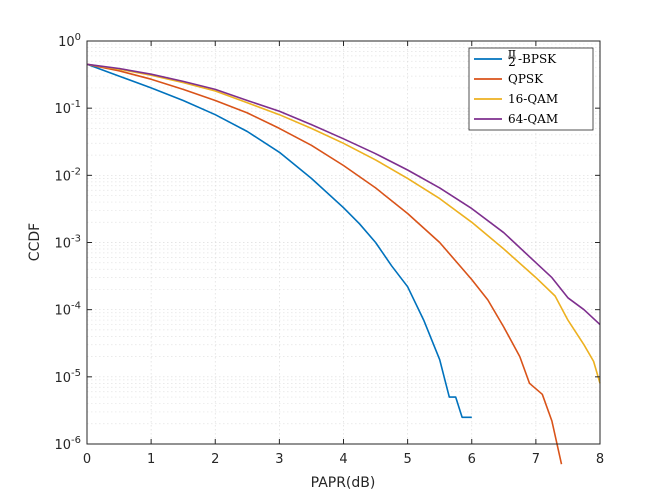 The image size is (664, 498). I want to click on y-tick-label: 10⁻³, so click(67, 243).